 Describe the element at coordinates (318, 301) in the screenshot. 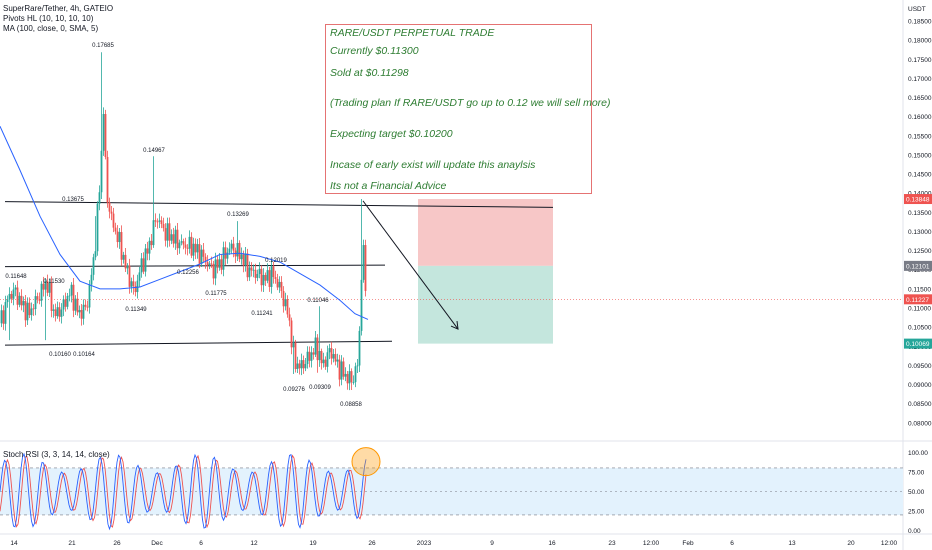

I see `pivot-label: 0.11046` at that location.